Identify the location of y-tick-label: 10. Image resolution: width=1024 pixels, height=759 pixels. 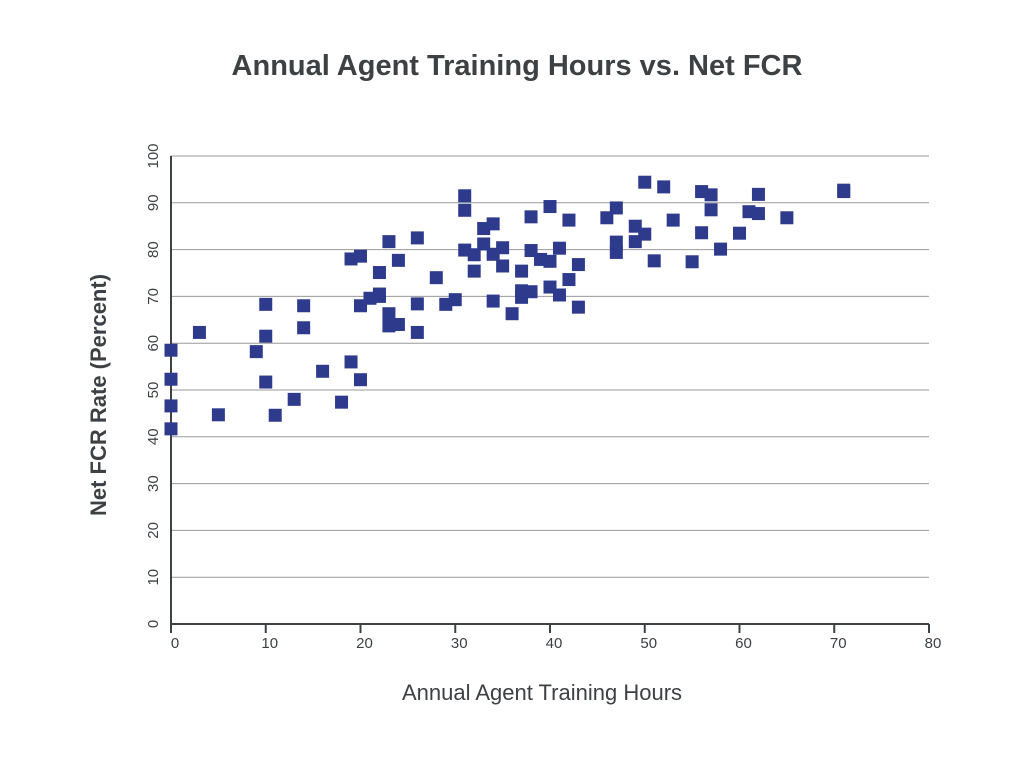
(153, 577).